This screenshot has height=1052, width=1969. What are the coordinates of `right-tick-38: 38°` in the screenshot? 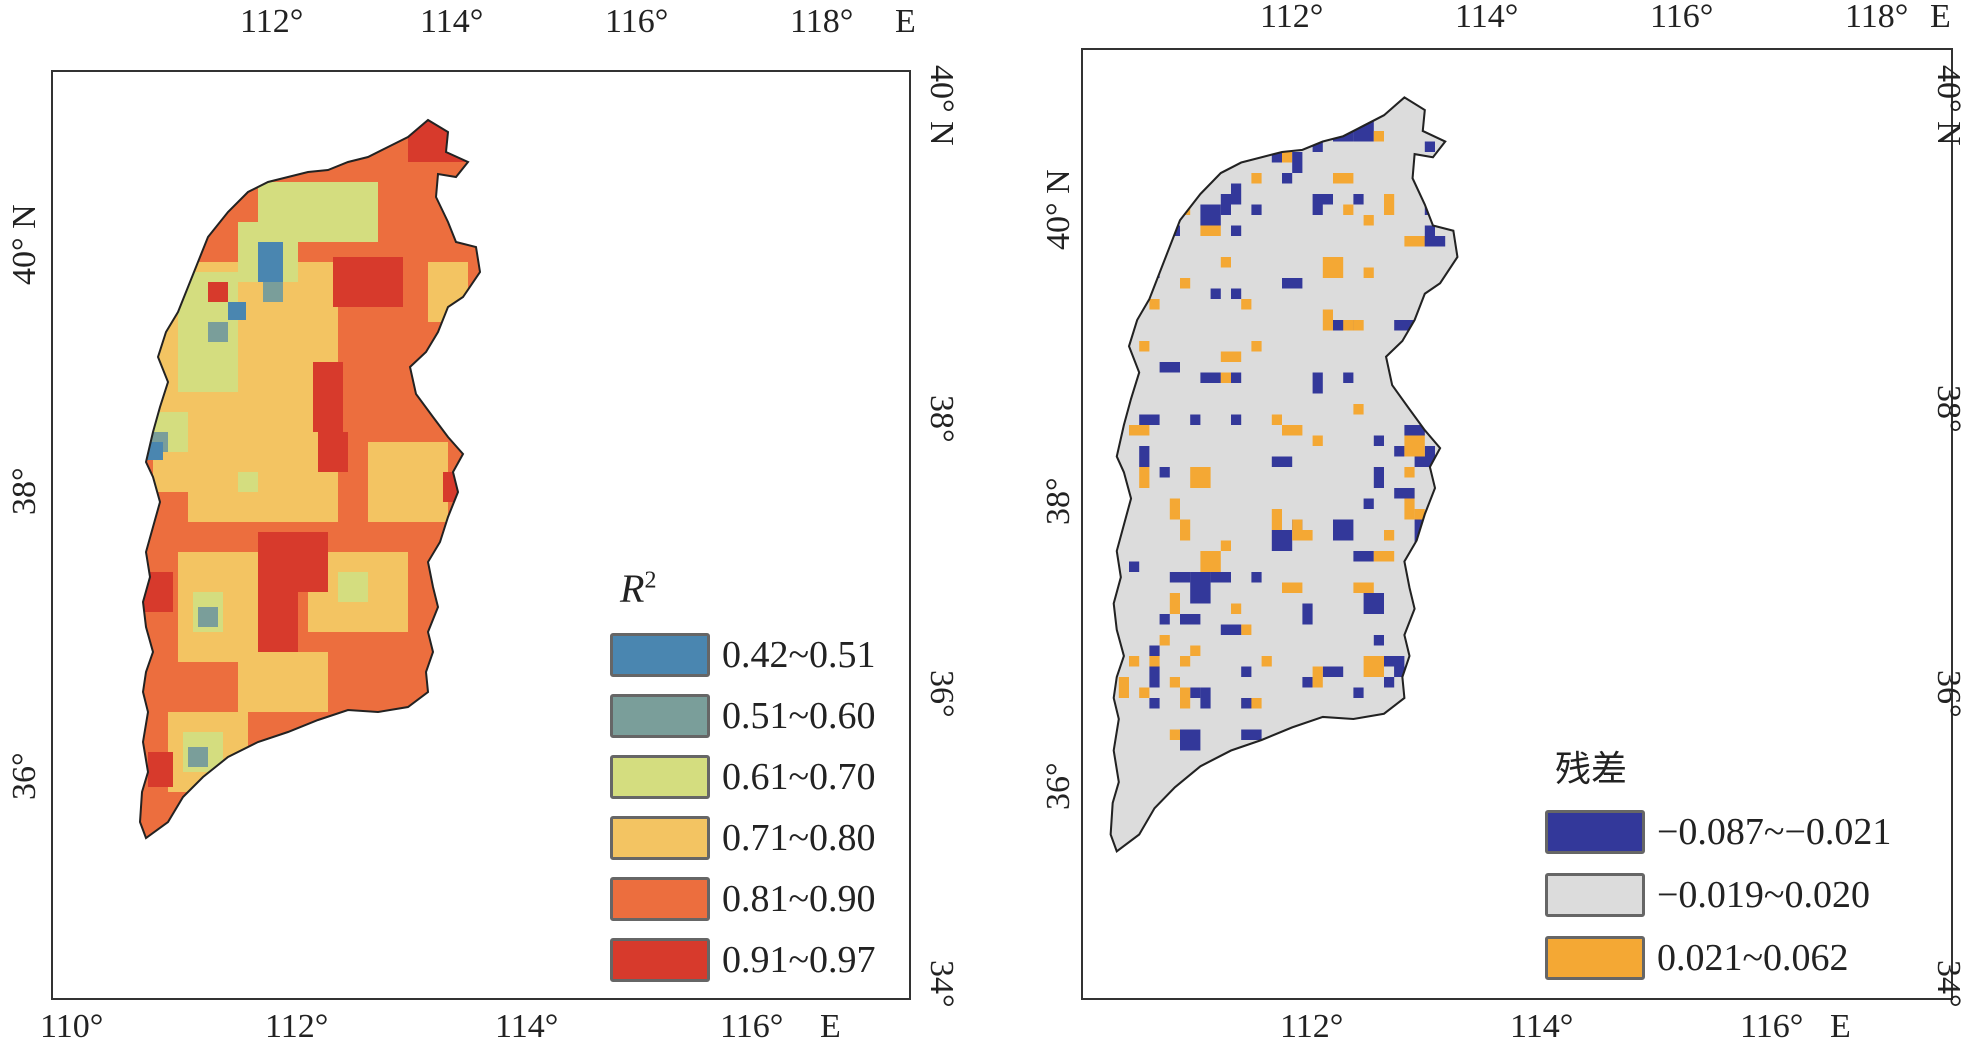 It's located at (1948, 409).